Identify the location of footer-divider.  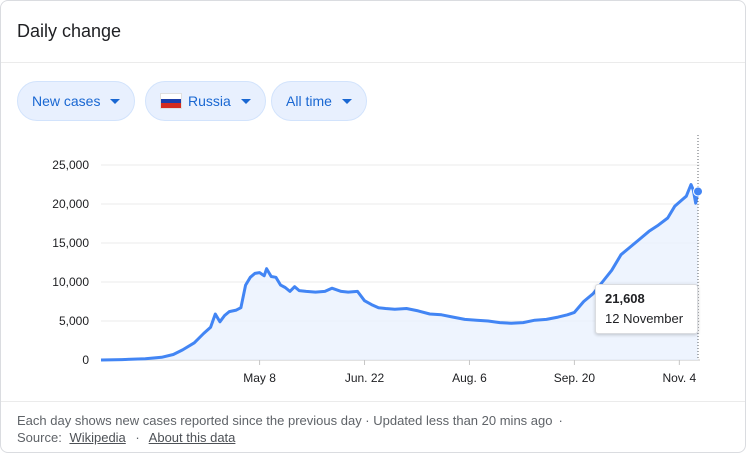
(373, 401).